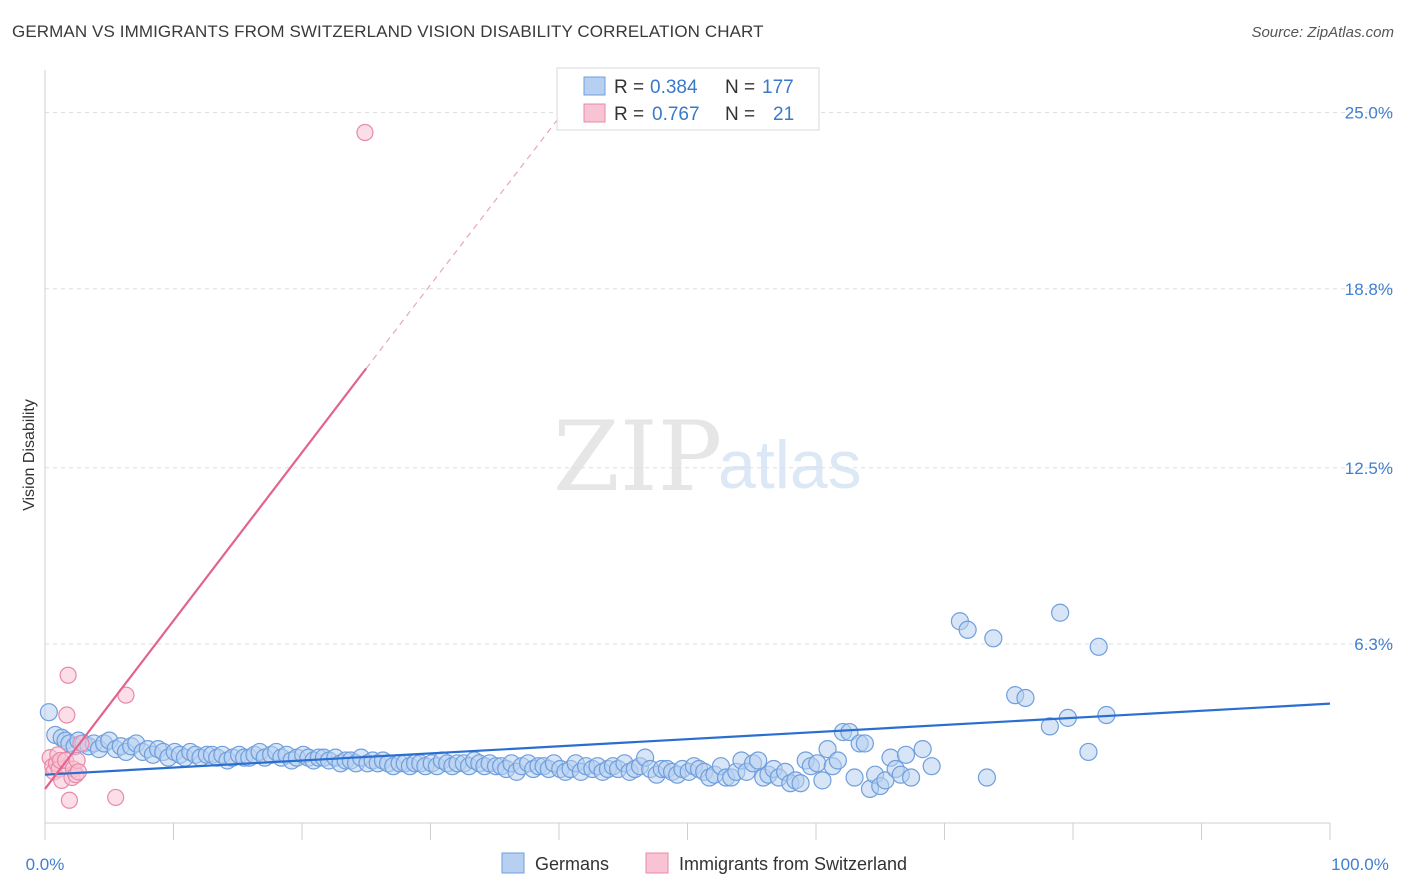 The height and width of the screenshot is (892, 1406). Describe the element at coordinates (594, 113) in the screenshot. I see `stats-swatch-switzerland` at that location.